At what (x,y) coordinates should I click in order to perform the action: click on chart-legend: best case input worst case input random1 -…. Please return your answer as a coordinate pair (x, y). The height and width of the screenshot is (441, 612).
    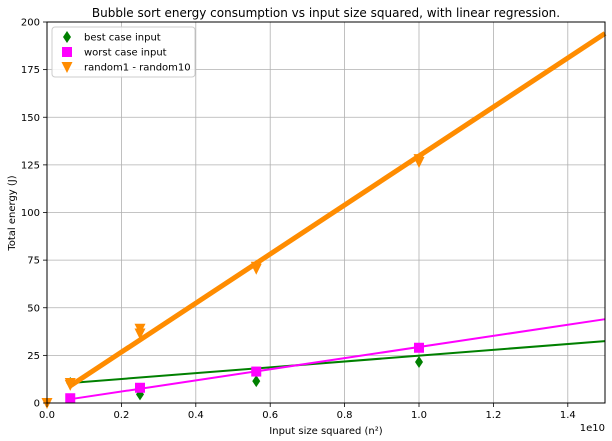
    Looking at the image, I should click on (123, 52).